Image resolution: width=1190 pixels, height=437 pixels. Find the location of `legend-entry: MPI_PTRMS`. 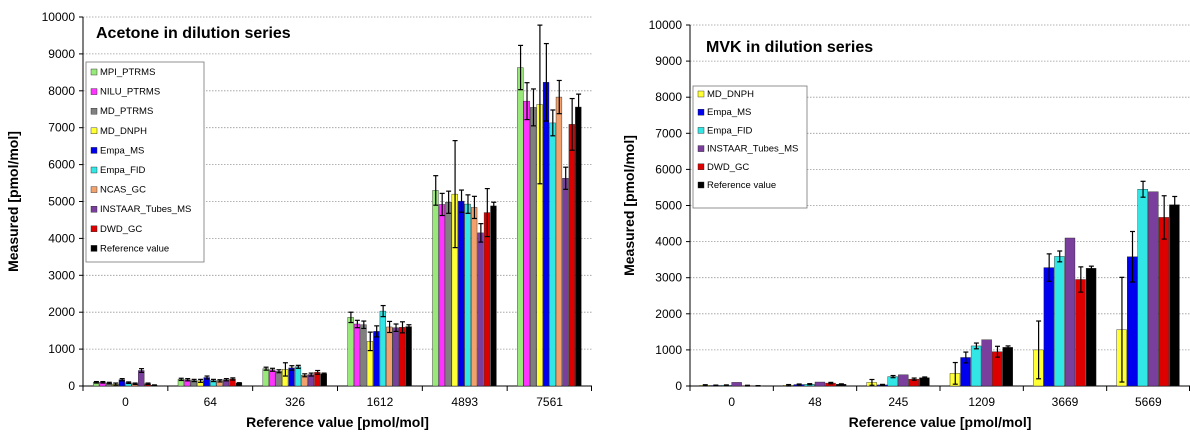

legend-entry: MPI_PTRMS is located at coordinates (127, 72).